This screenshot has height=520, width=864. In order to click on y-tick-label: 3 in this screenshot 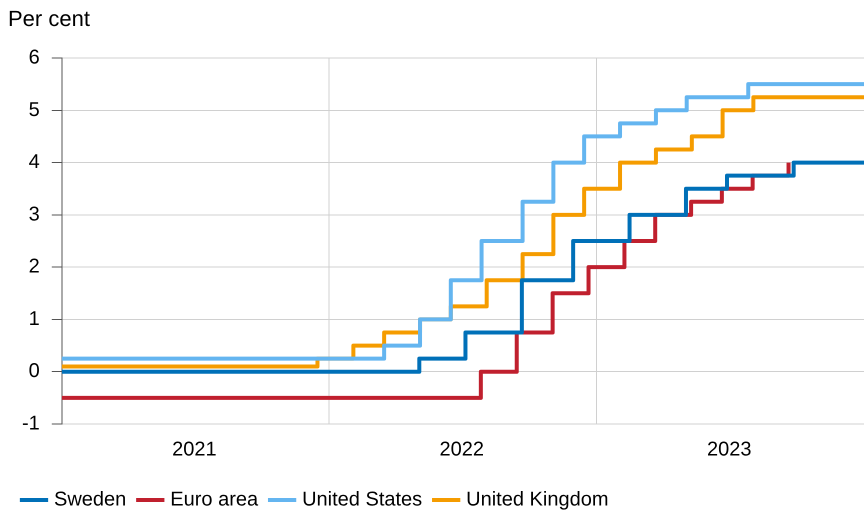, I will do `click(34, 214)`.